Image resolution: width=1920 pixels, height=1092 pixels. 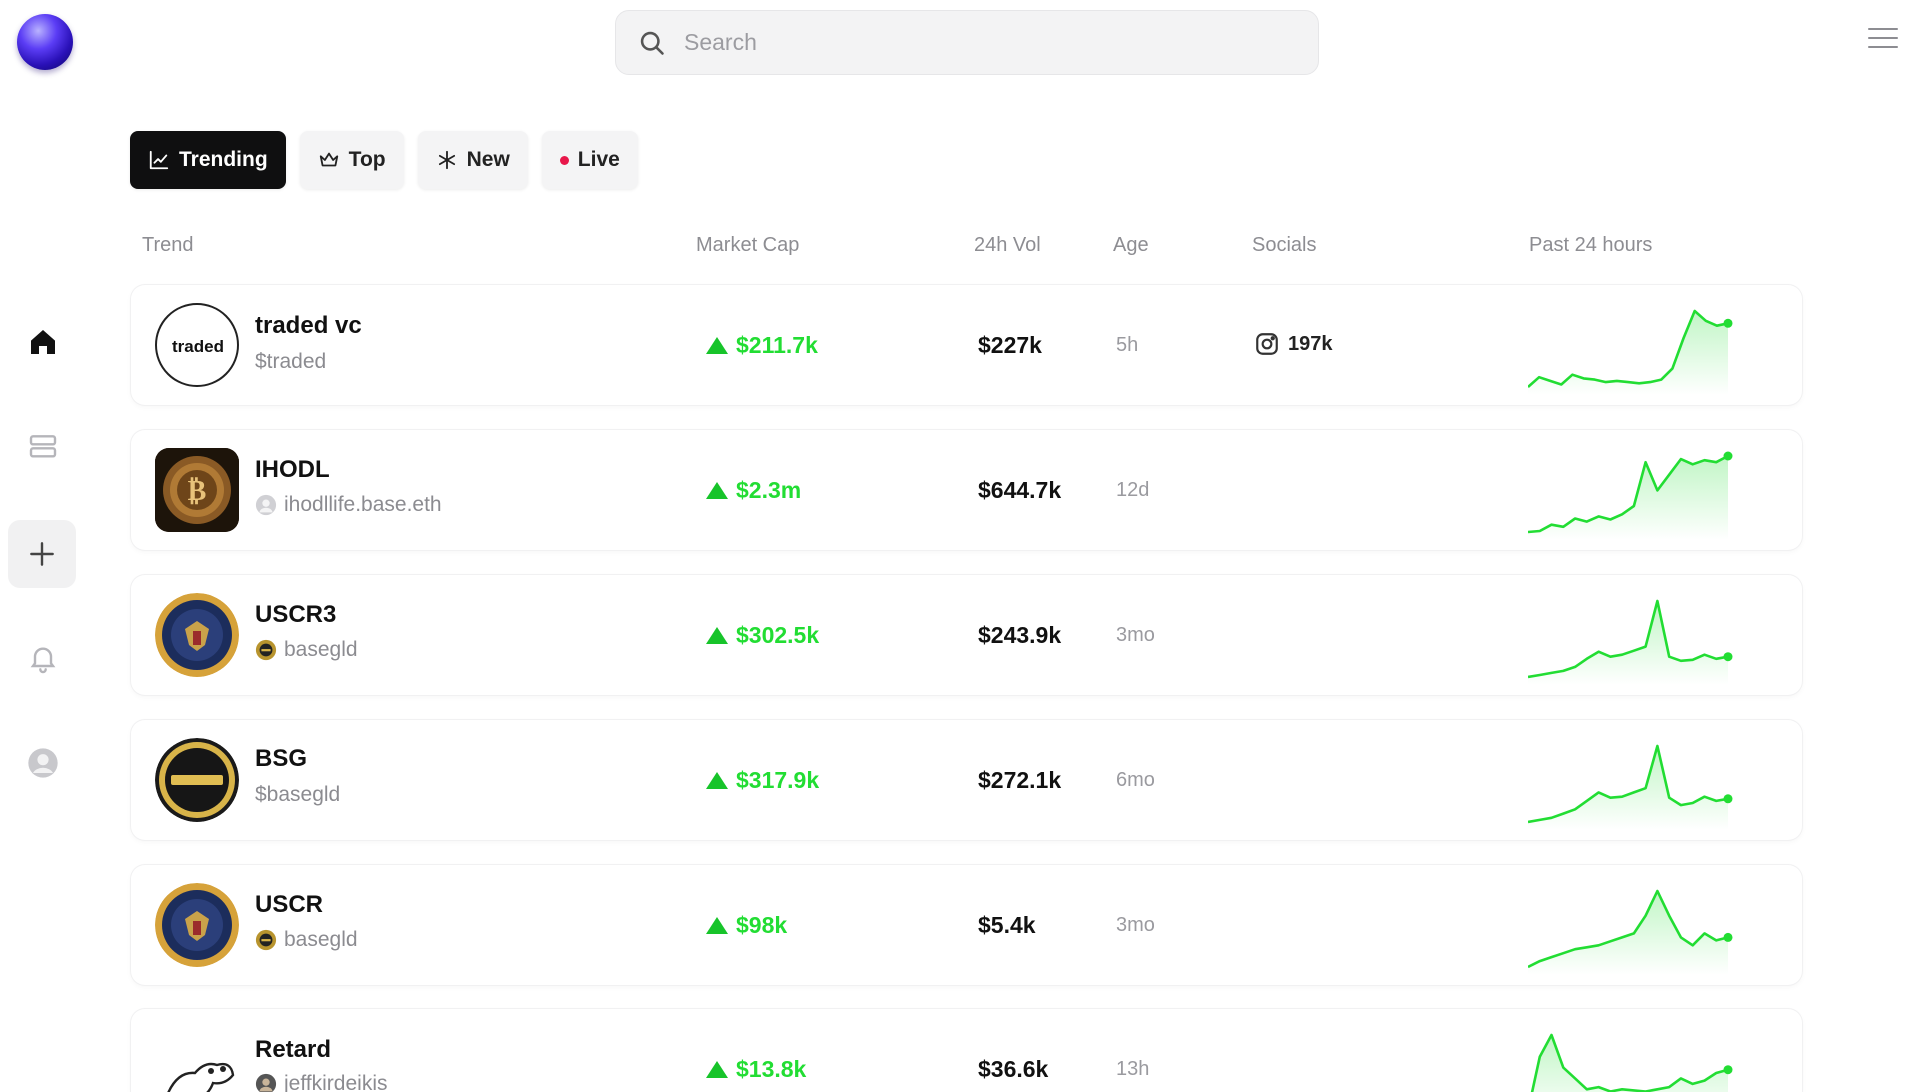 What do you see at coordinates (1007, 925) in the screenshot?
I see `volume-value: $5.4k` at bounding box center [1007, 925].